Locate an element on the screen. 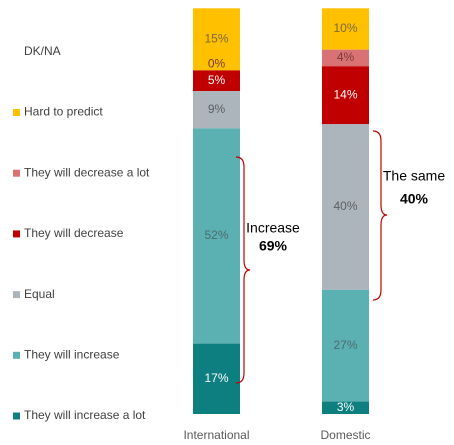 Image resolution: width=454 pixels, height=445 pixels. data-label: 9% is located at coordinates (217, 109).